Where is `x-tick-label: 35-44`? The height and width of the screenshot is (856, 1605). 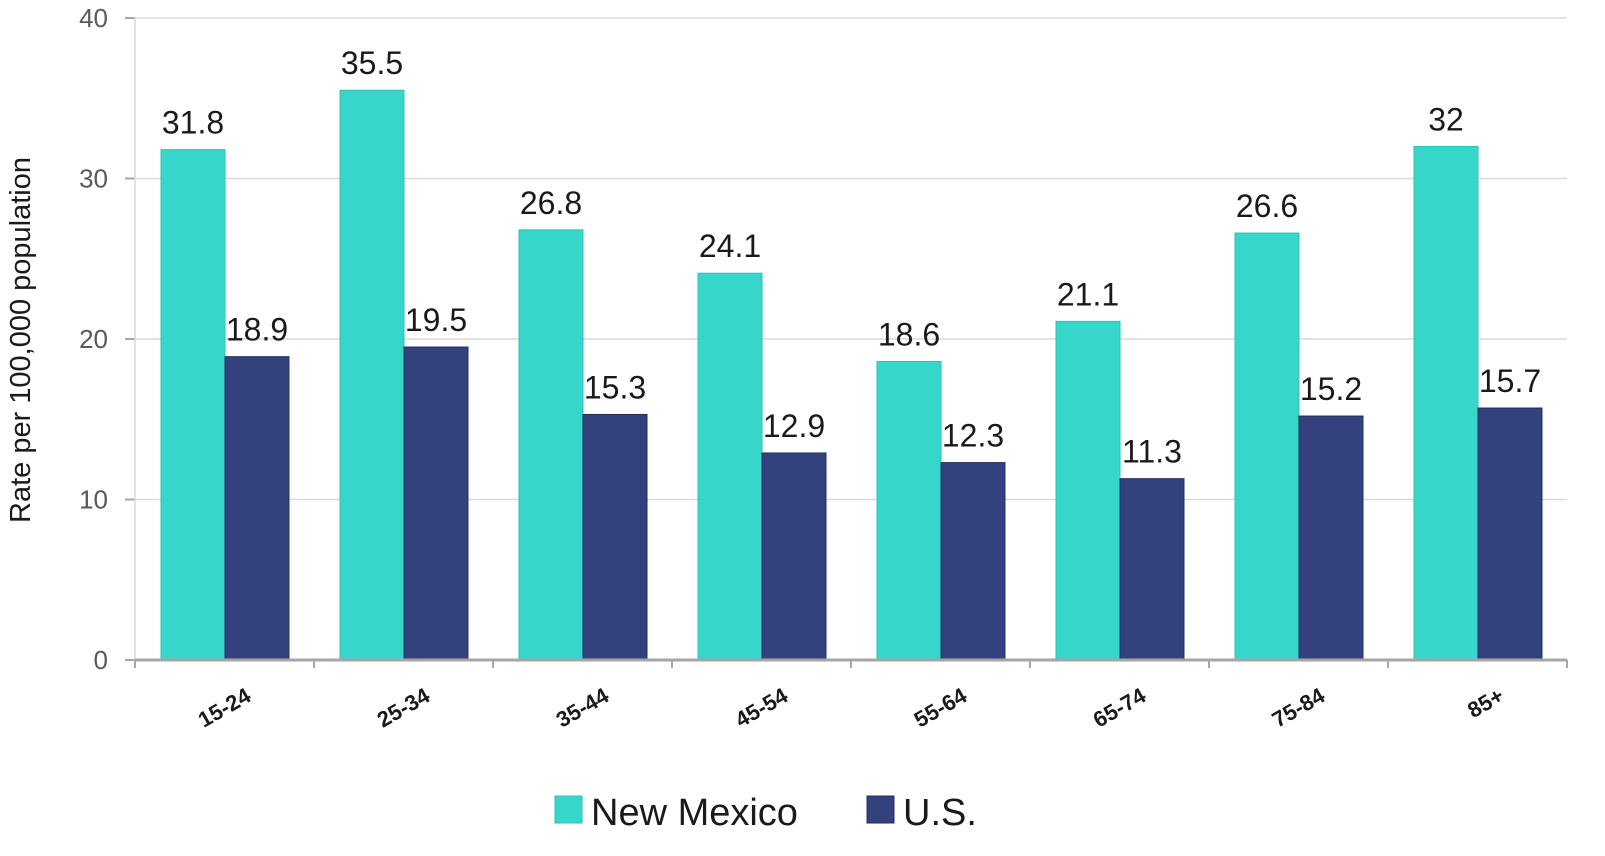 x-tick-label: 35-44 is located at coordinates (583, 707).